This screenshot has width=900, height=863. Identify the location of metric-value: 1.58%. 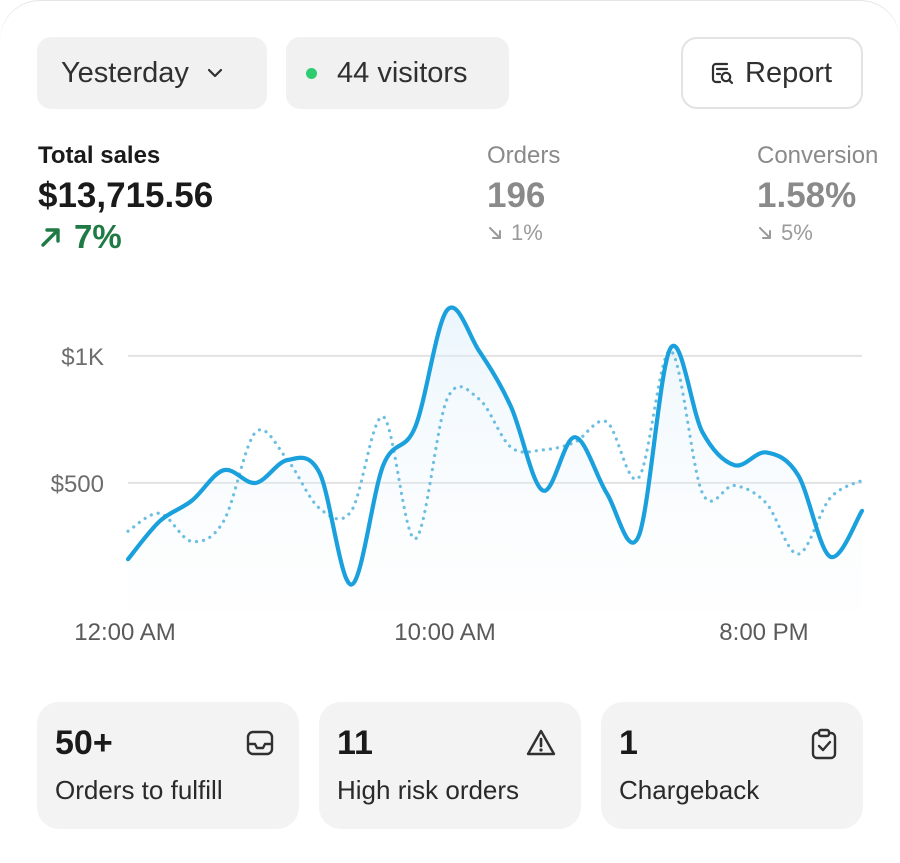
(807, 195).